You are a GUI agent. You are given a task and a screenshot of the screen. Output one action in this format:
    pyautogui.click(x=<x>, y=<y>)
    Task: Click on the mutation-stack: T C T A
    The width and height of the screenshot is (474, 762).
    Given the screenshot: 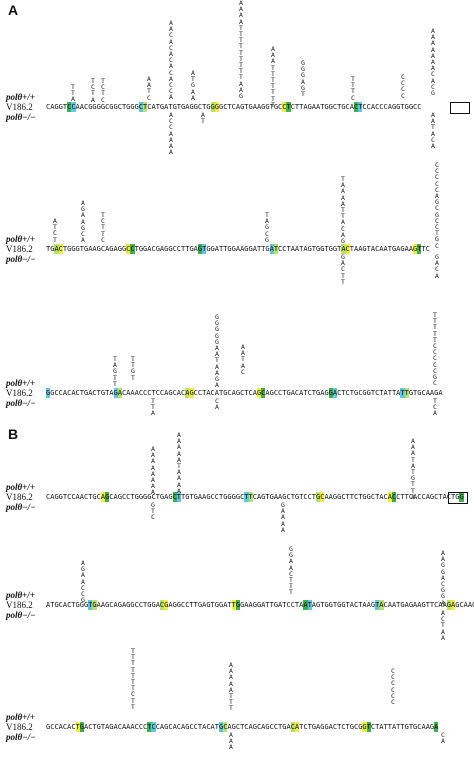 What is the action you would take?
    pyautogui.click(x=93, y=90)
    